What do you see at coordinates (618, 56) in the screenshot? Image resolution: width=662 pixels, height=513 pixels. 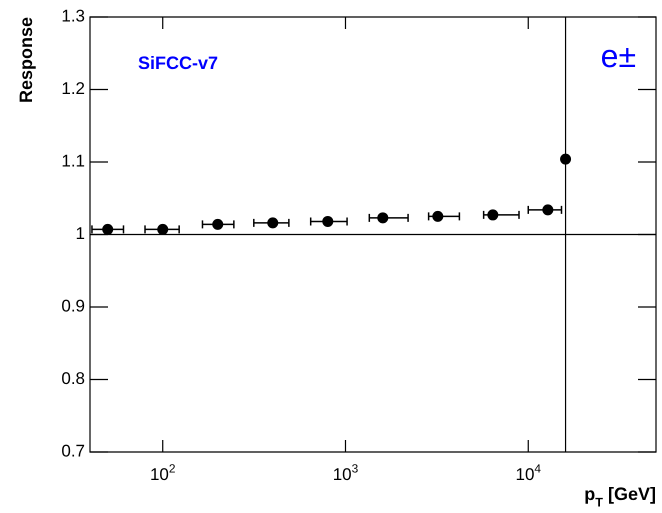 I see `annotation: e±` at bounding box center [618, 56].